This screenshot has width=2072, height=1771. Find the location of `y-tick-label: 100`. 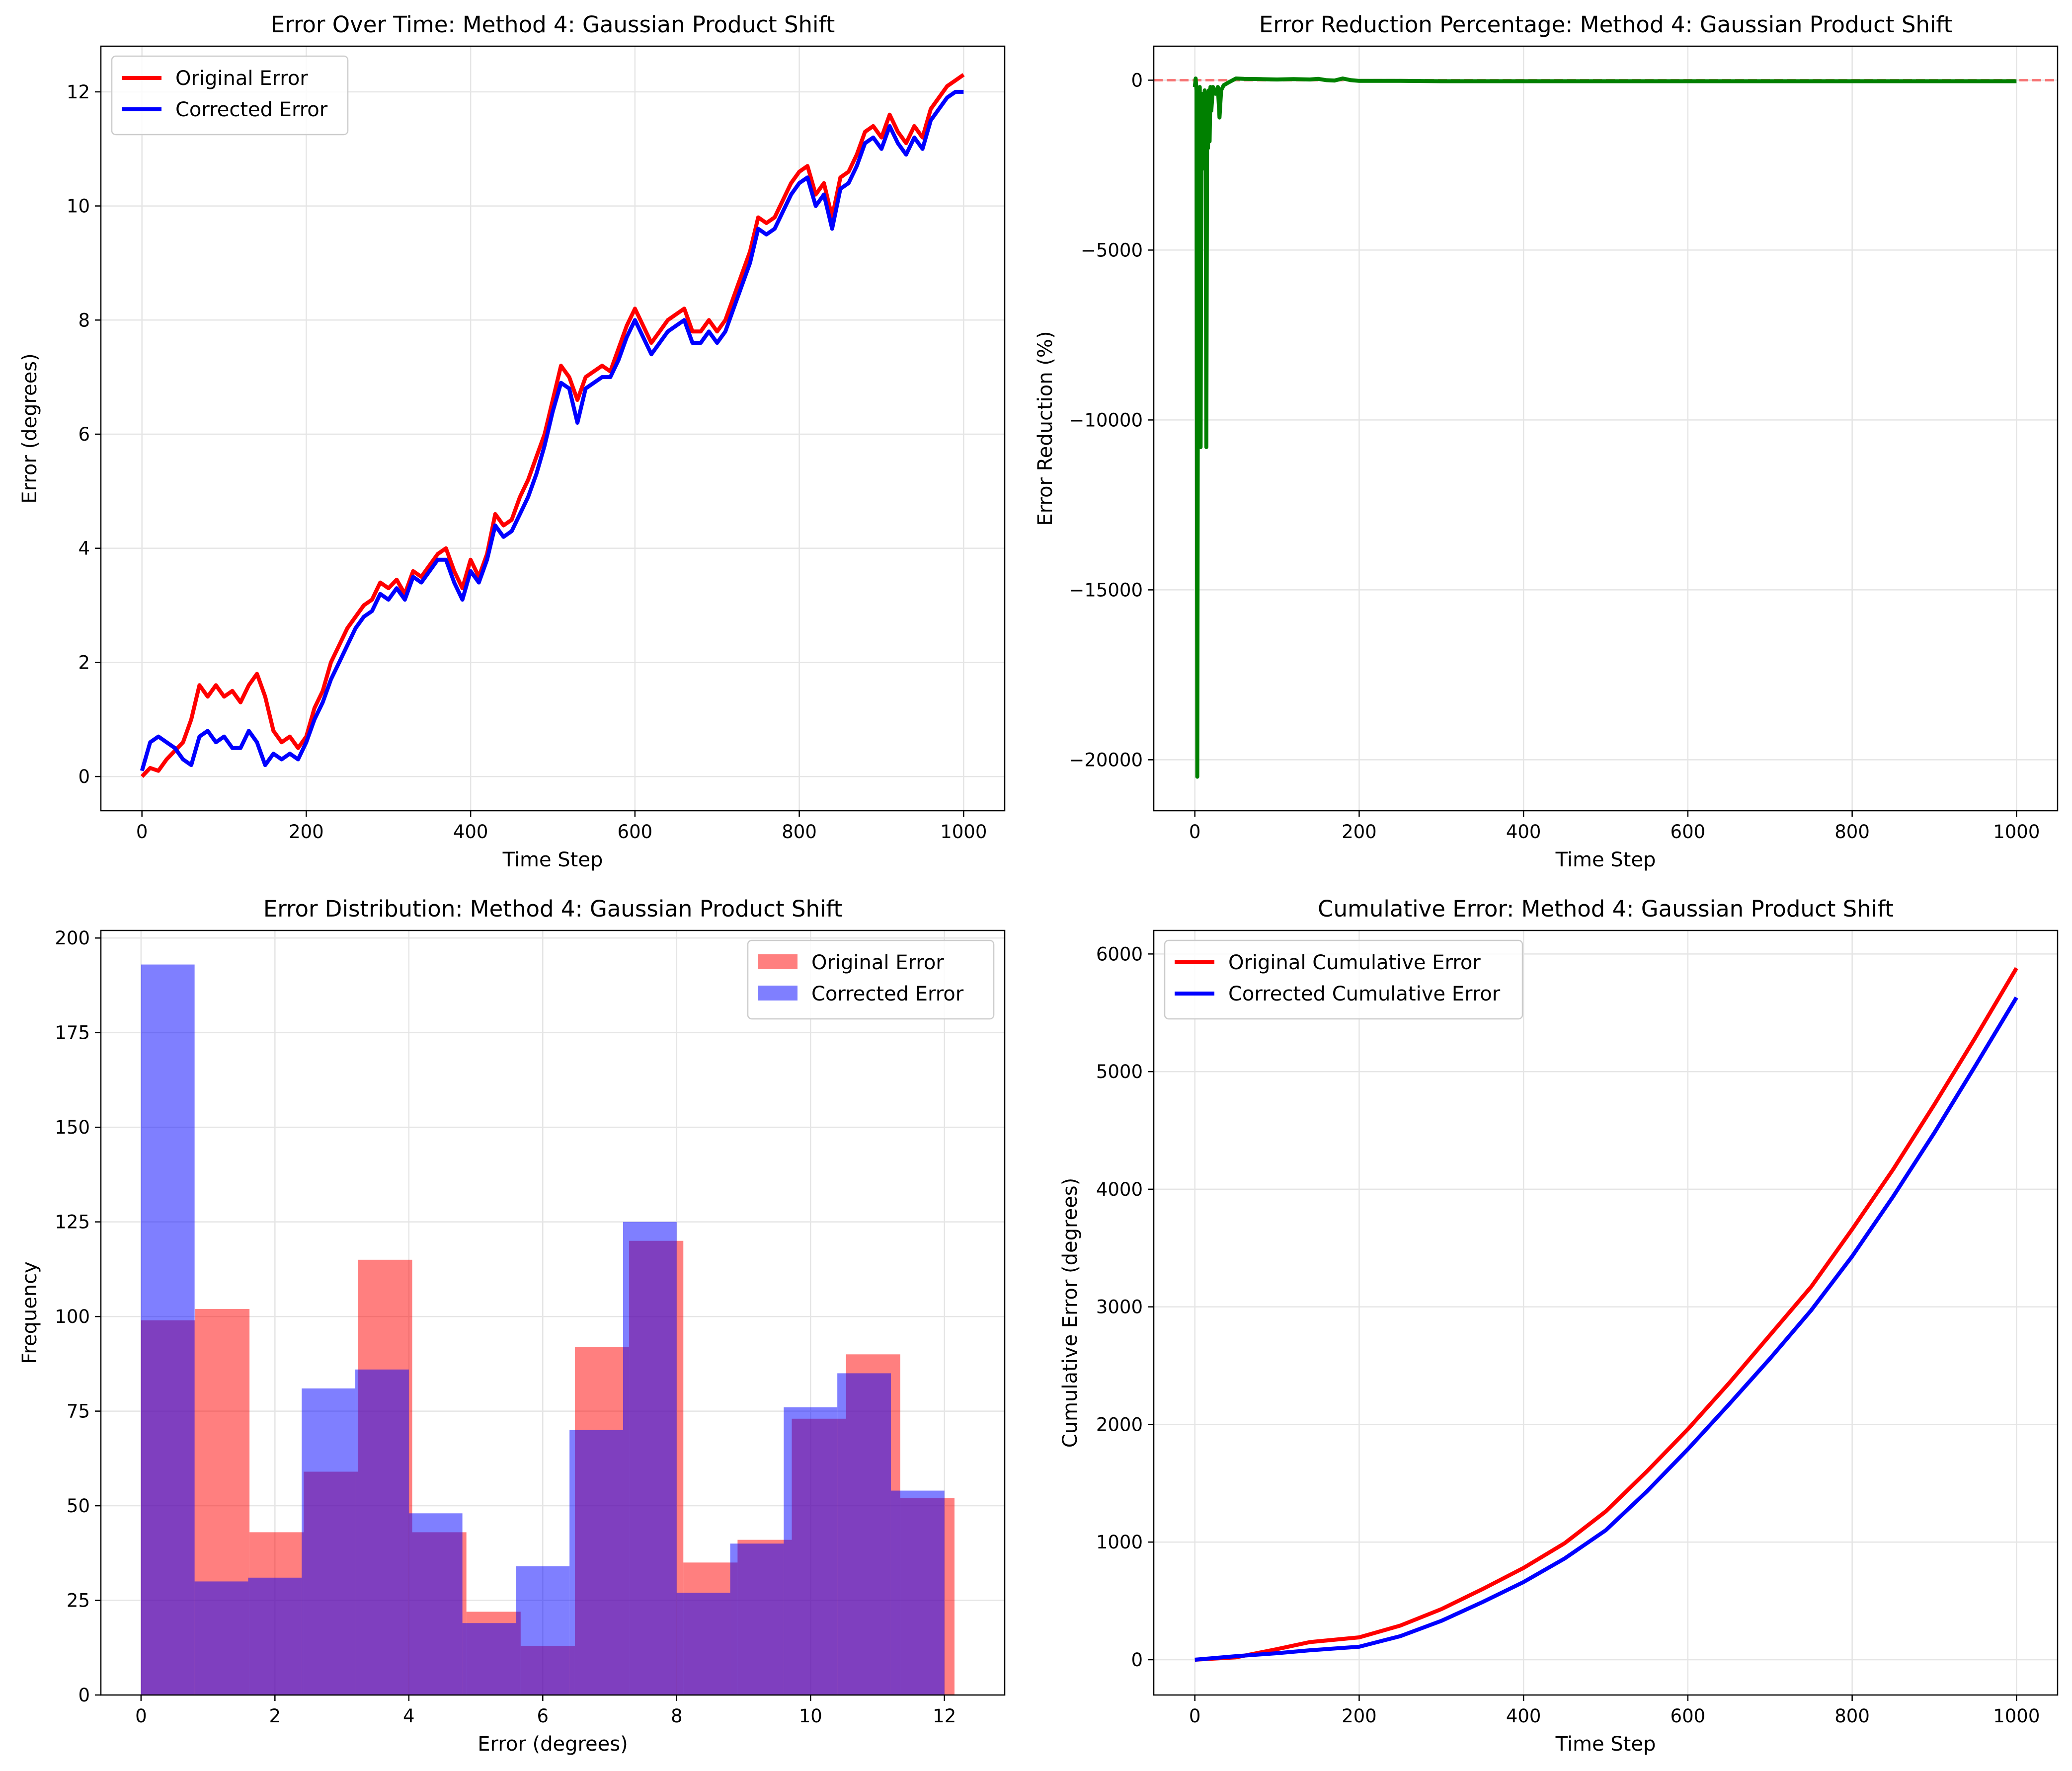

y-tick-label: 100 is located at coordinates (72, 1316).